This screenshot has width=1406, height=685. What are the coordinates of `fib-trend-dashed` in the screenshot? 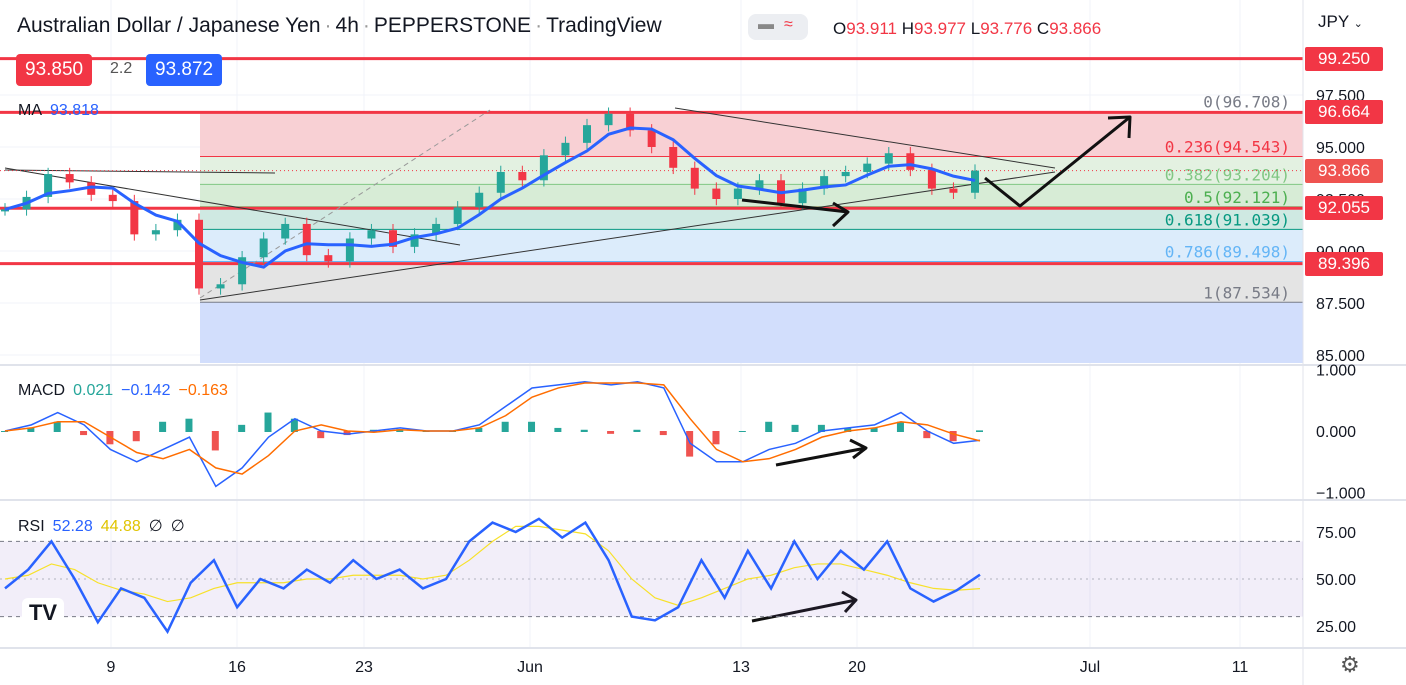 It's located at (345, 204).